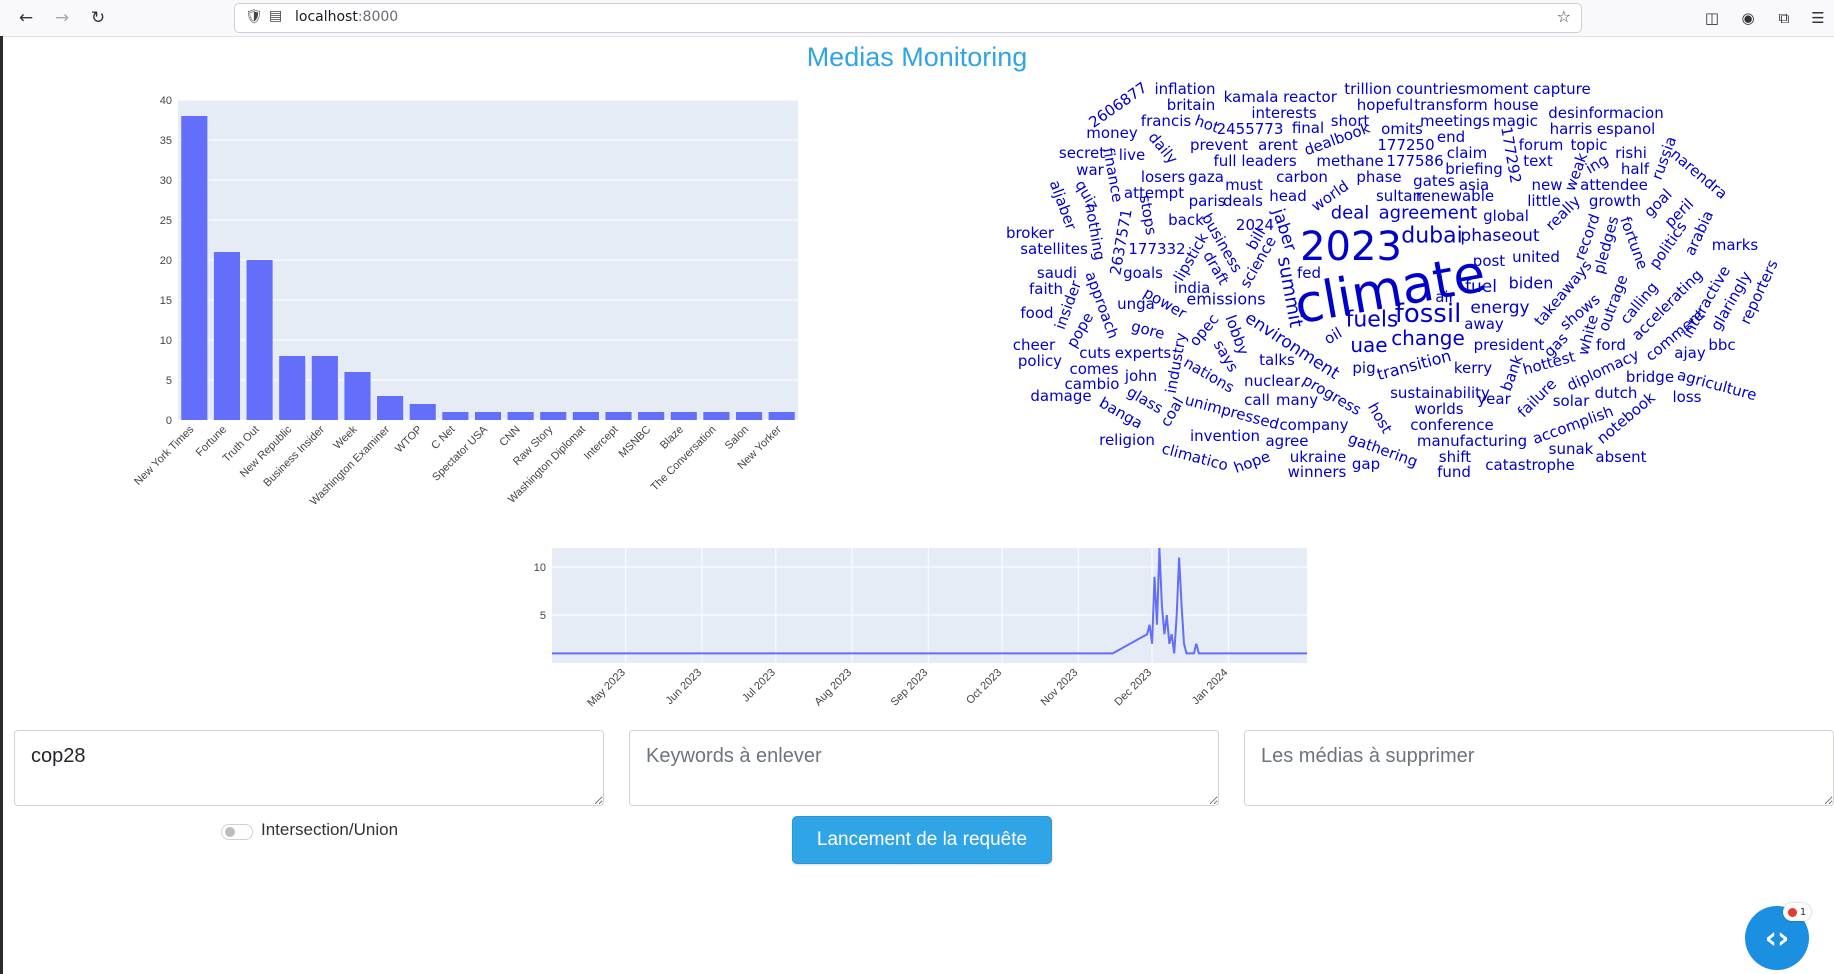 The image size is (1834, 974). I want to click on reload-icon: ↻, so click(98, 18).